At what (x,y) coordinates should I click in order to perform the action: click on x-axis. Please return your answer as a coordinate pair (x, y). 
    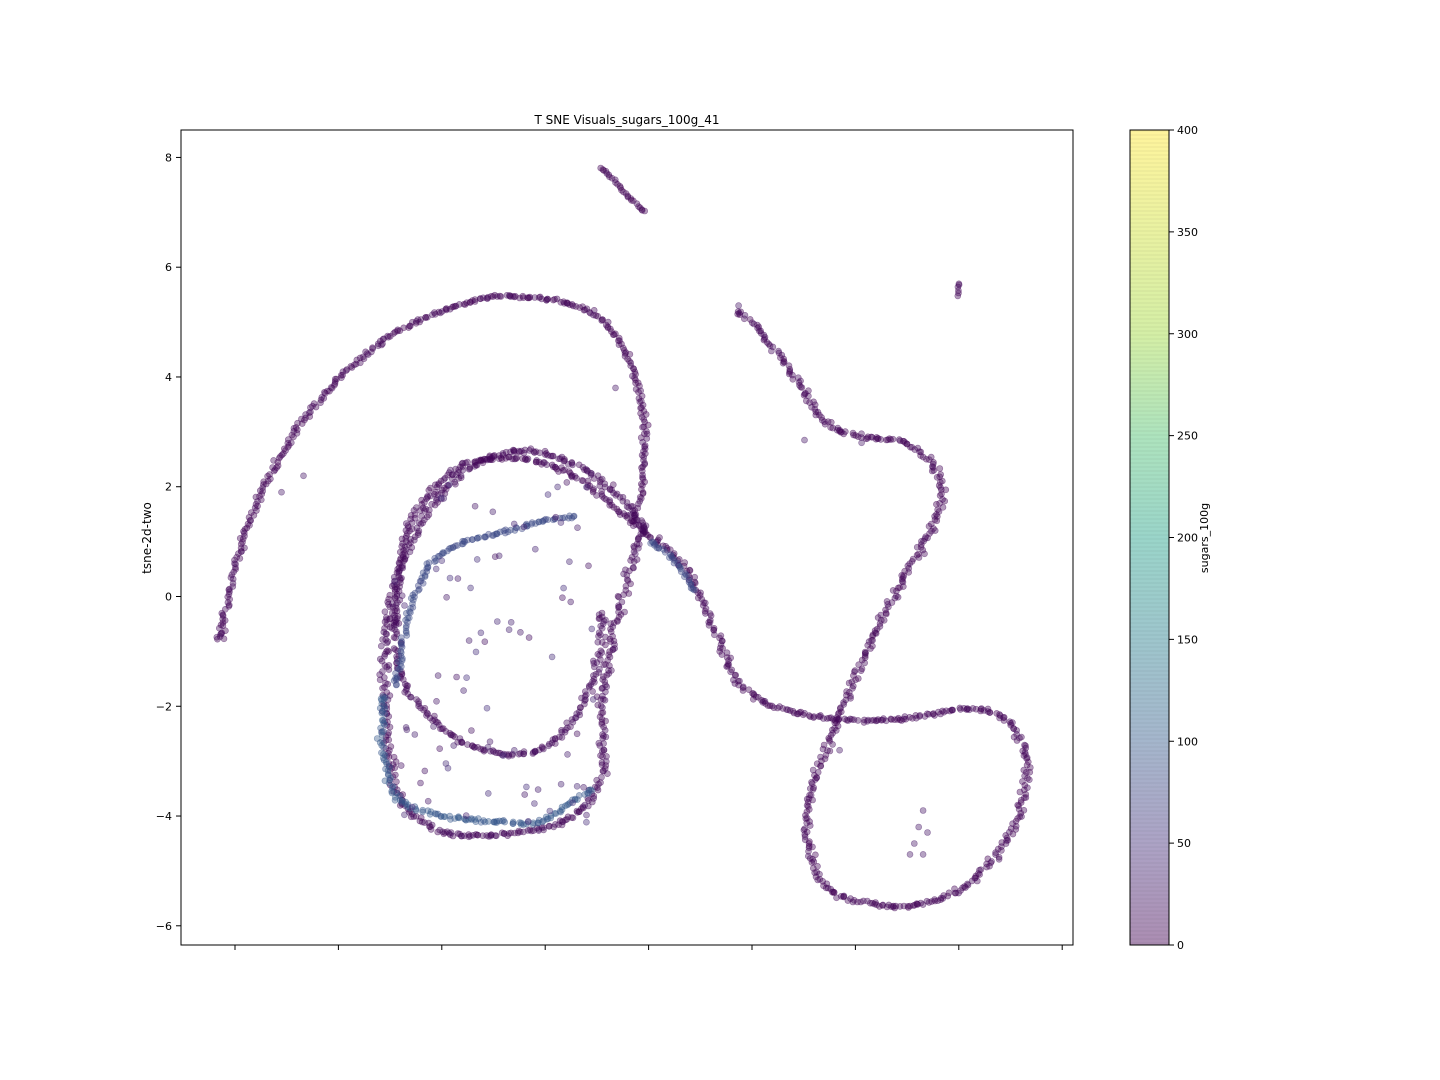
    Looking at the image, I should click on (648, 947).